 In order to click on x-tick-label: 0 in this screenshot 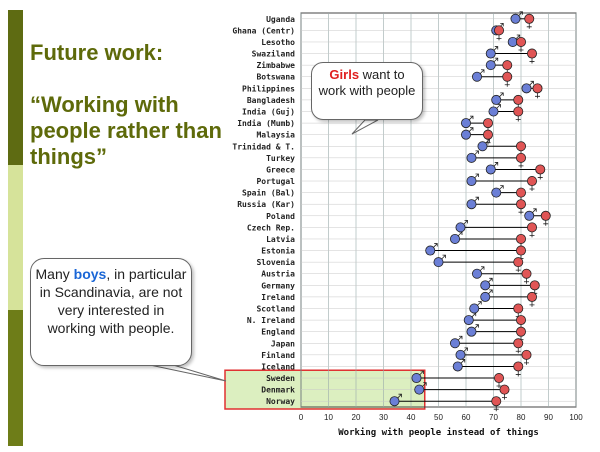, I will do `click(301, 417)`.